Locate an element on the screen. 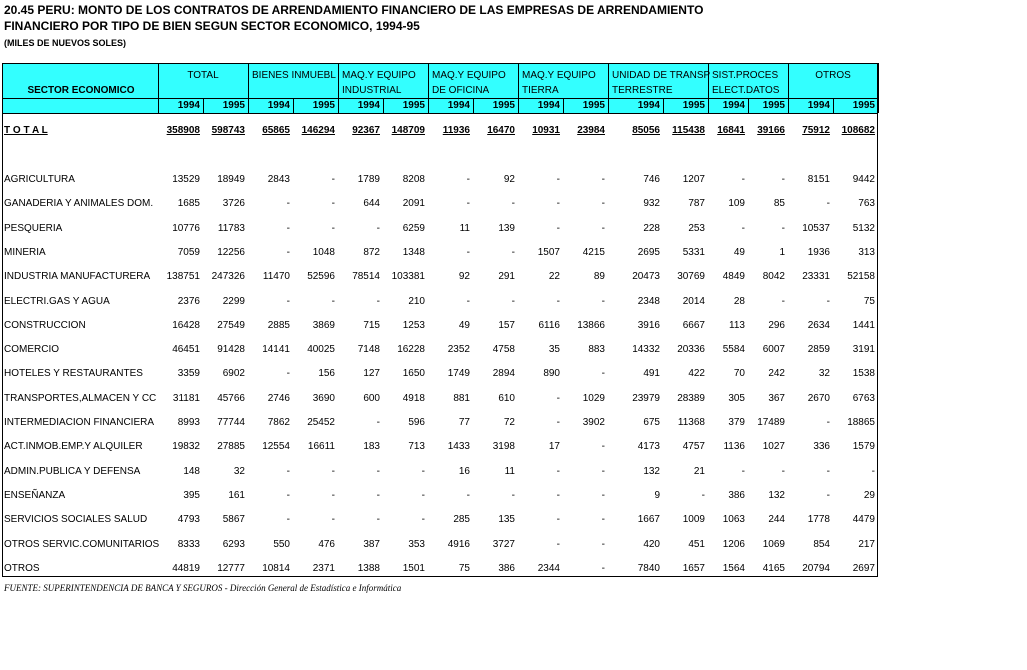 This screenshot has height=670, width=1027. cell: 713 is located at coordinates (416, 447).